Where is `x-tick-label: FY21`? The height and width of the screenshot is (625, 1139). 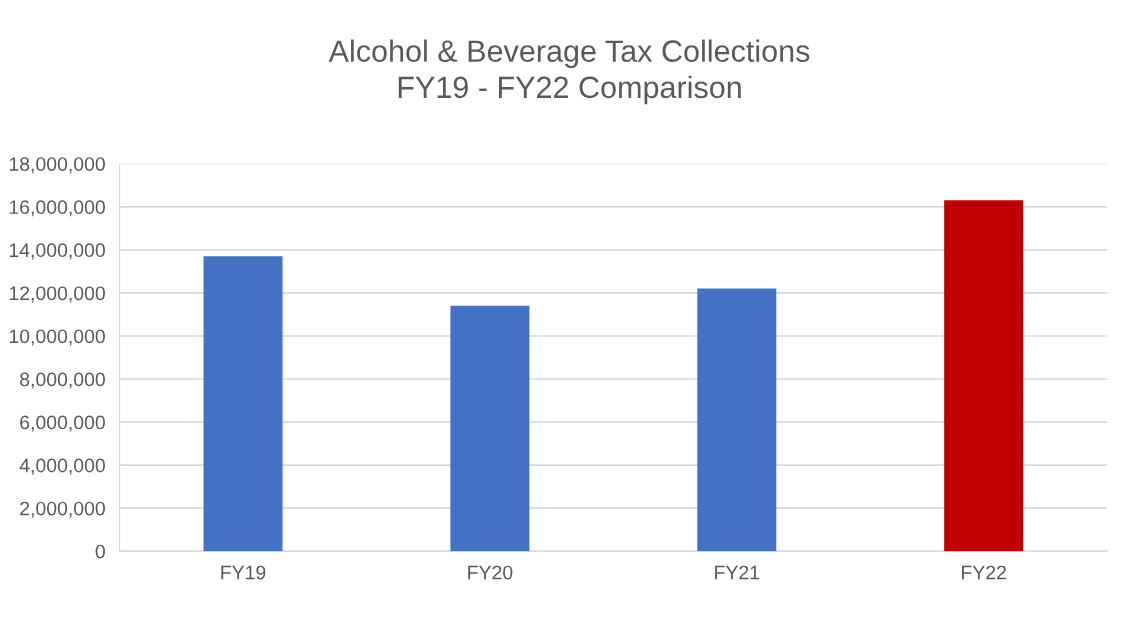 x-tick-label: FY21 is located at coordinates (737, 572).